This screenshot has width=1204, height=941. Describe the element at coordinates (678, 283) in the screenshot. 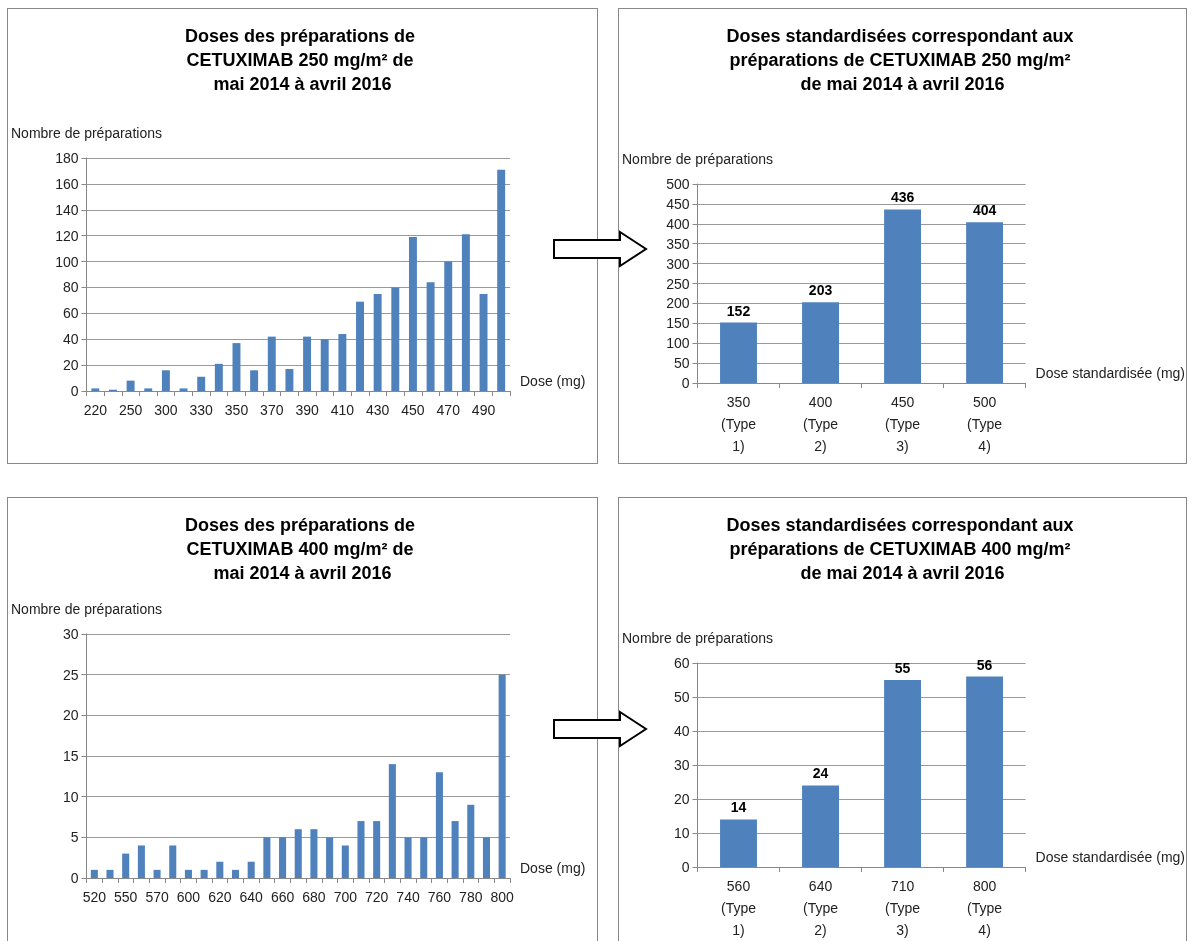

I see `y-tick-label: 250` at that location.